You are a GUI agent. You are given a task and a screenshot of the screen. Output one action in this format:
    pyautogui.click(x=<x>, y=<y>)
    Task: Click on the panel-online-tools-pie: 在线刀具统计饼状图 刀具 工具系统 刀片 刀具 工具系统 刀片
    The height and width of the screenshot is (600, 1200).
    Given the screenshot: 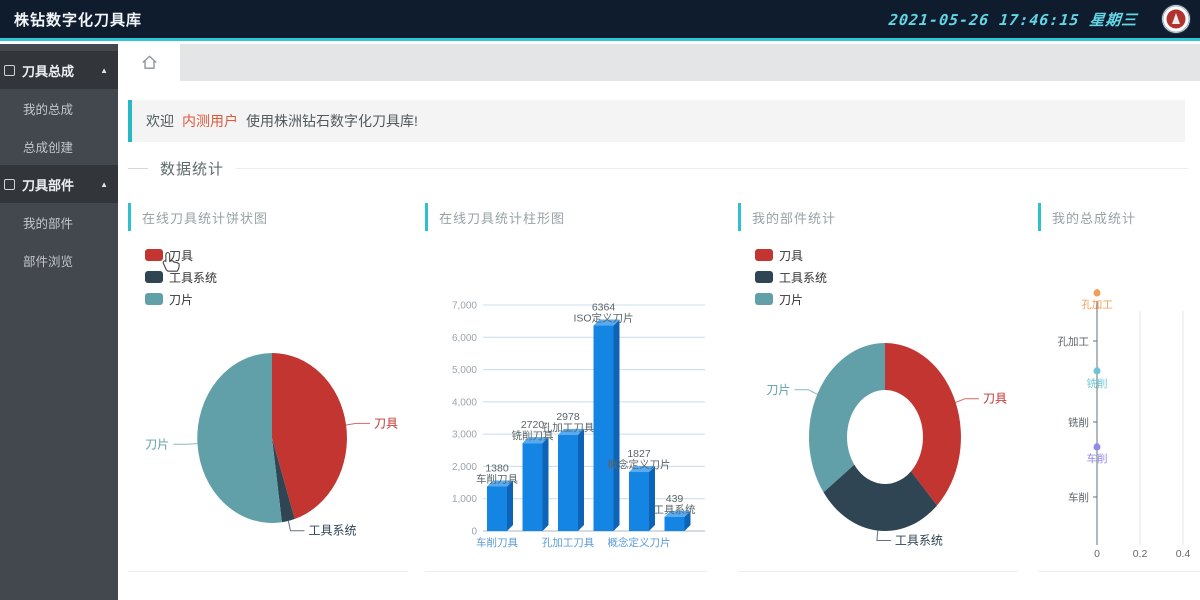 What is the action you would take?
    pyautogui.click(x=268, y=384)
    